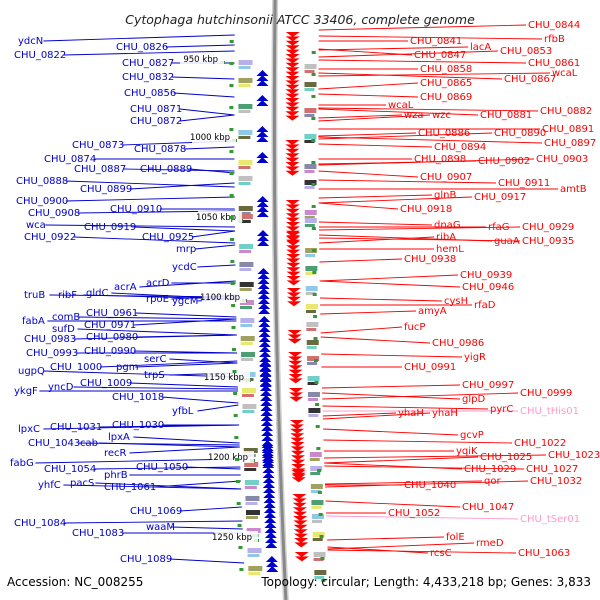 This screenshot has height=600, width=600. What do you see at coordinates (414, 115) in the screenshot?
I see `right-gene-label: wza` at bounding box center [414, 115].